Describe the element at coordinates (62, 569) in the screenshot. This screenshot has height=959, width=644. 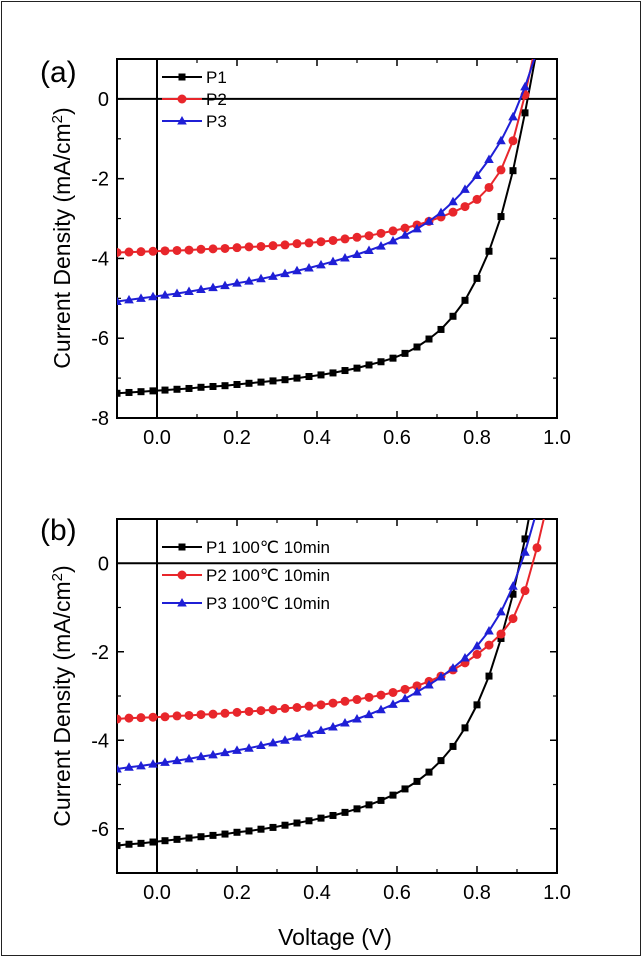
I see `y-axis-title-end: )` at that location.